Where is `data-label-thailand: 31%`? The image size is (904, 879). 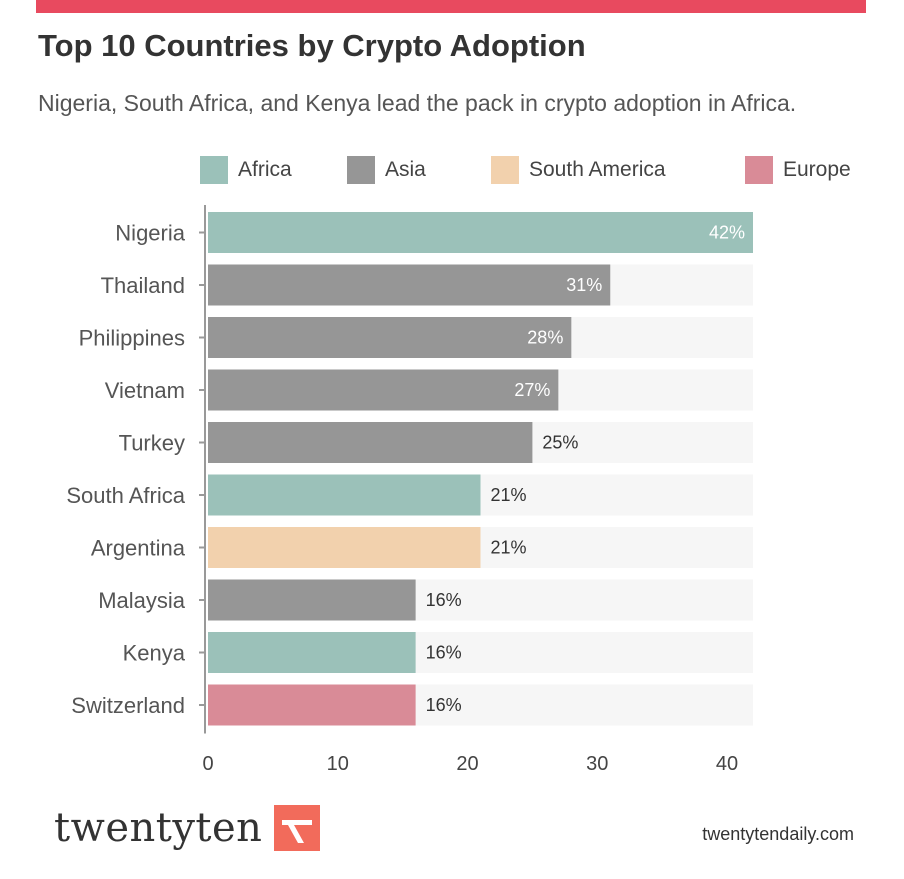
data-label-thailand: 31% is located at coordinates (584, 285).